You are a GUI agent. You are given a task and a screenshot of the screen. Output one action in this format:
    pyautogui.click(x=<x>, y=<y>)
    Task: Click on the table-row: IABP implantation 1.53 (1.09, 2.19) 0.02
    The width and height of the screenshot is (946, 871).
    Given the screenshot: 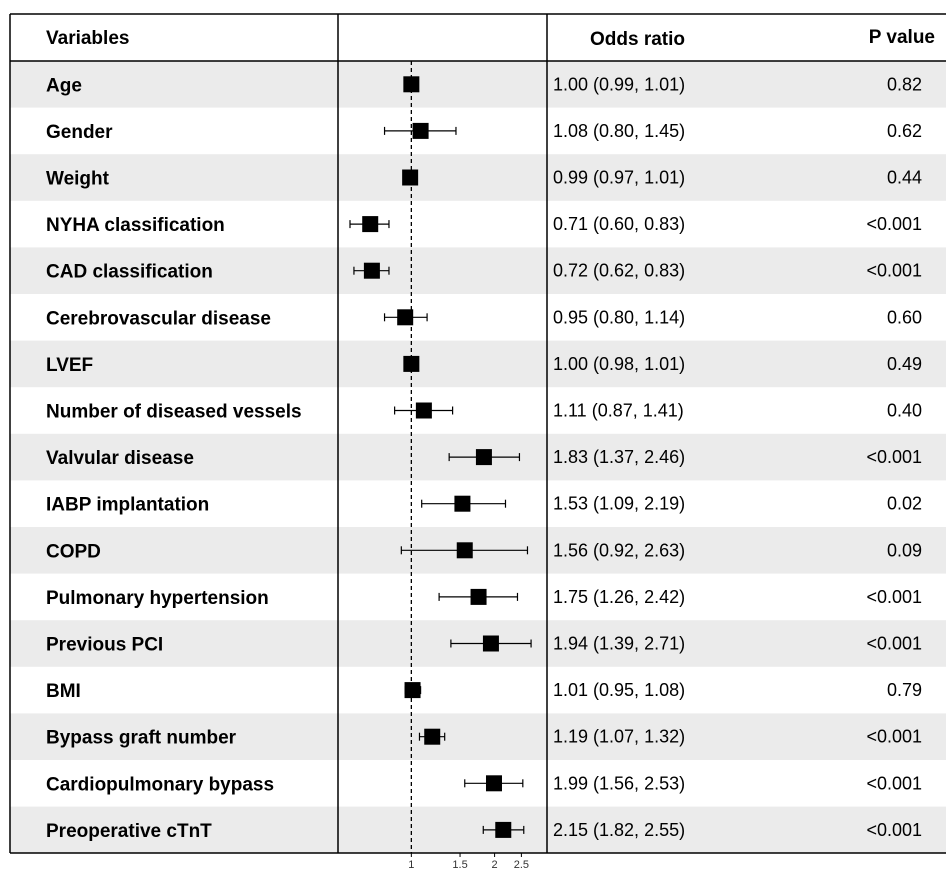 What is the action you would take?
    pyautogui.click(x=484, y=505)
    